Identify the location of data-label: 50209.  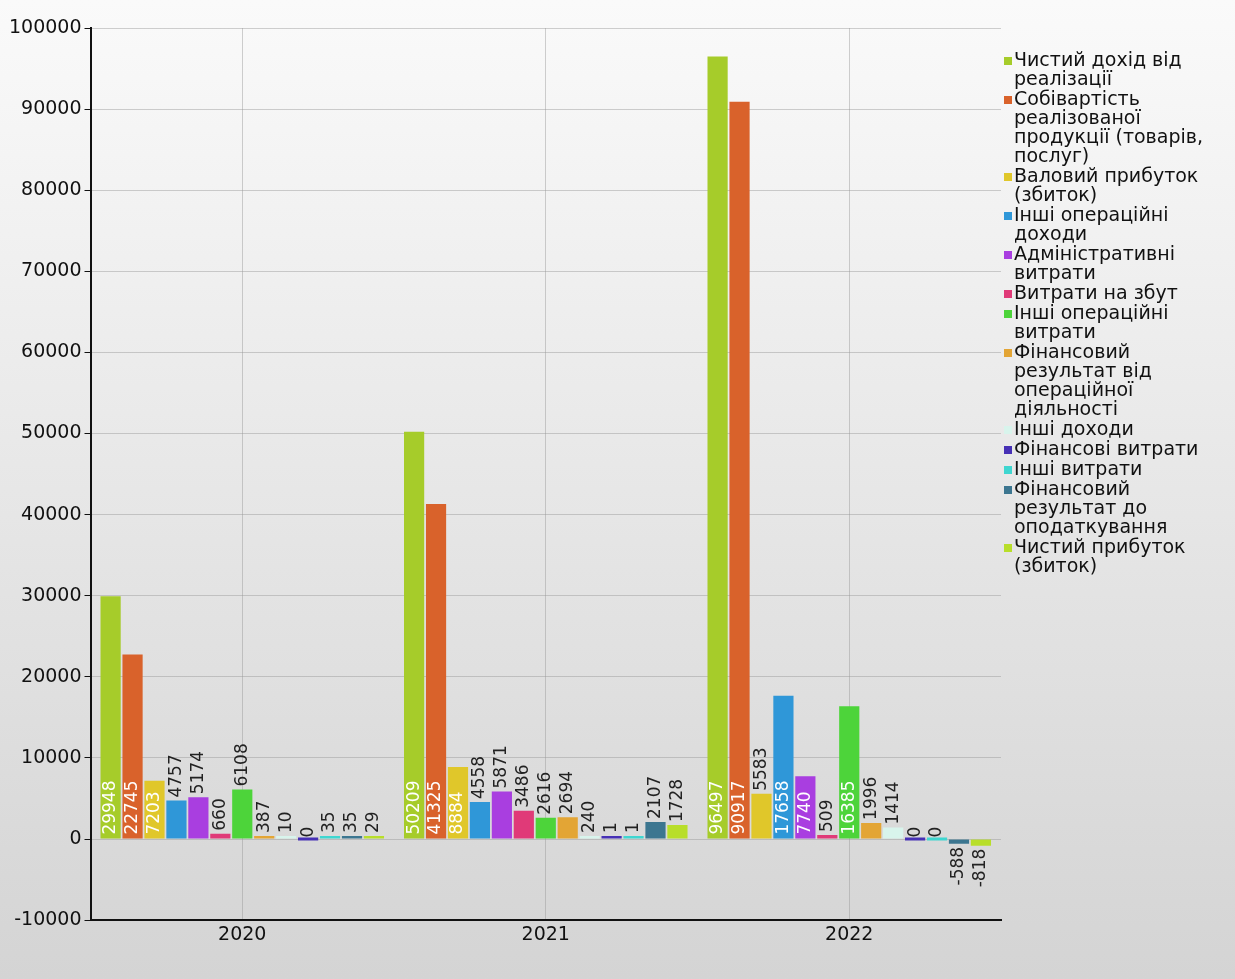
(412, 807).